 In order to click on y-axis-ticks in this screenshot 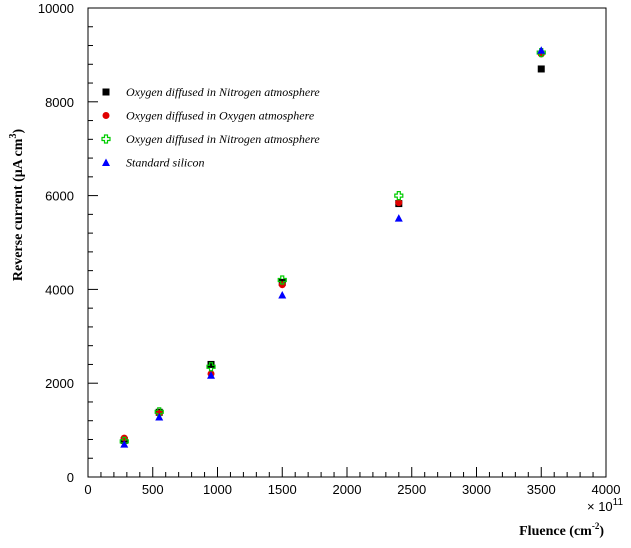, I will do `click(93, 242)`.